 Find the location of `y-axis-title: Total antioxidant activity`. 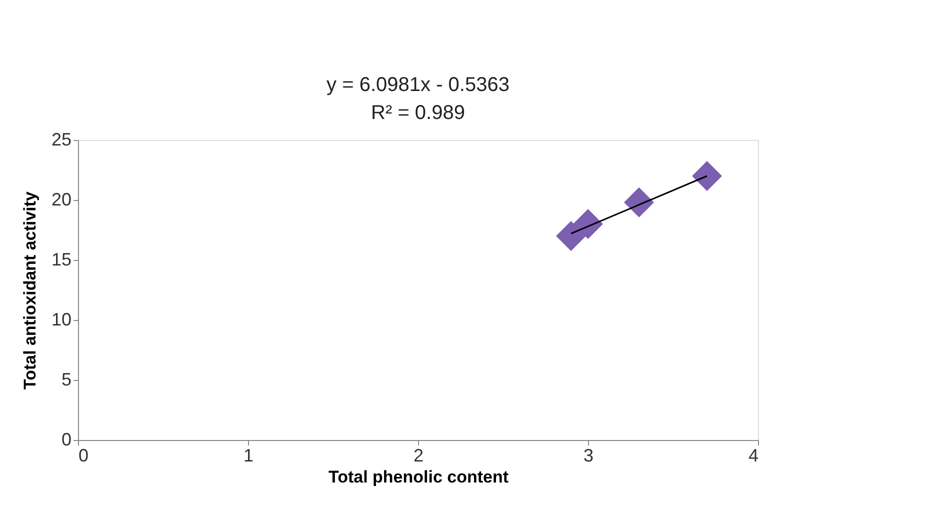

y-axis-title: Total antioxidant activity is located at coordinates (30, 290).